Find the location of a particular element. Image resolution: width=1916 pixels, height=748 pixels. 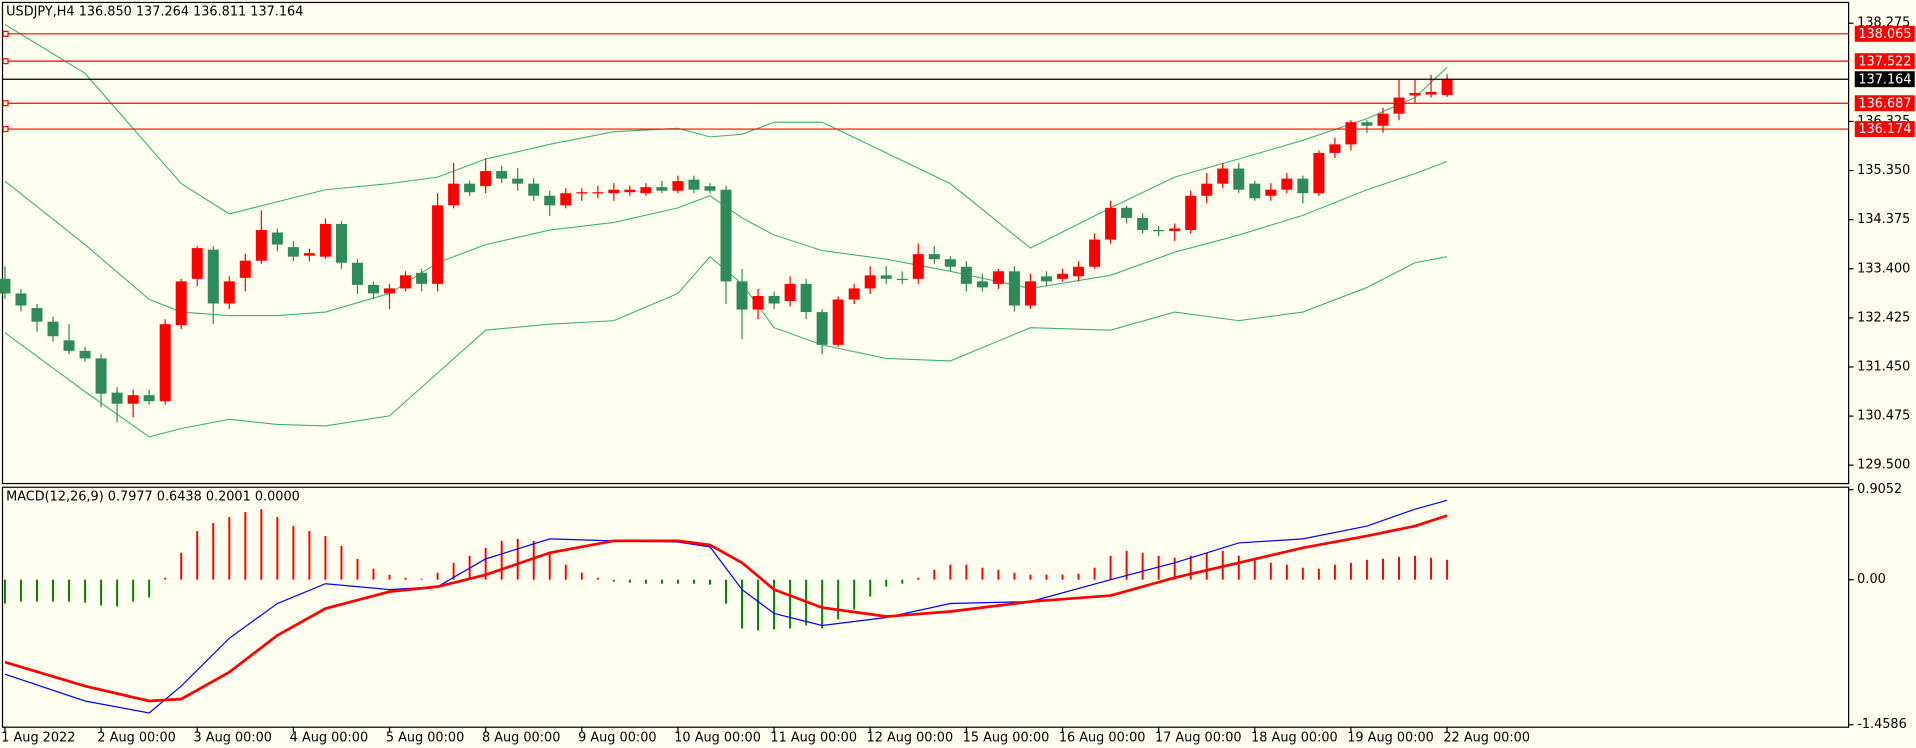

y-tick-label: 131.450 is located at coordinates (1883, 366).